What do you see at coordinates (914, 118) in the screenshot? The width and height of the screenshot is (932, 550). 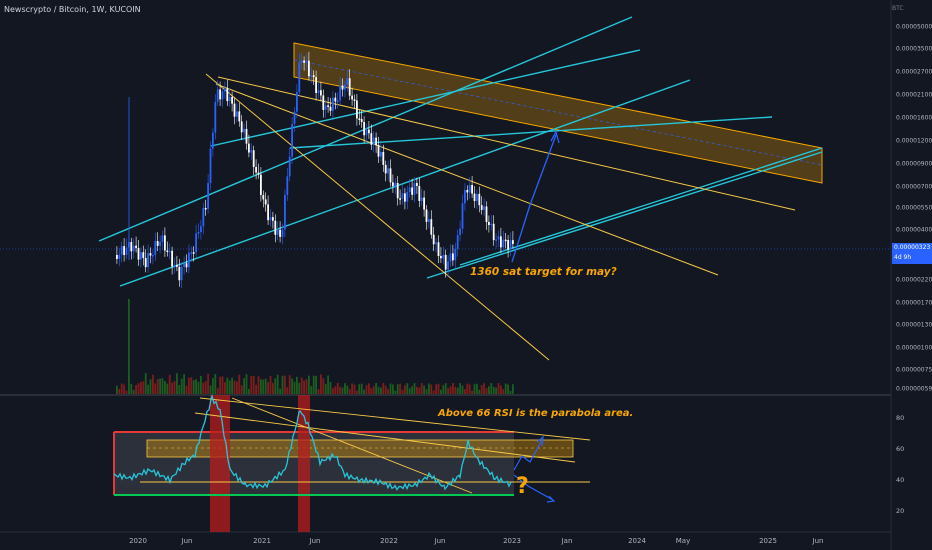 I see `price-tick-label: 0.00001600` at bounding box center [914, 118].